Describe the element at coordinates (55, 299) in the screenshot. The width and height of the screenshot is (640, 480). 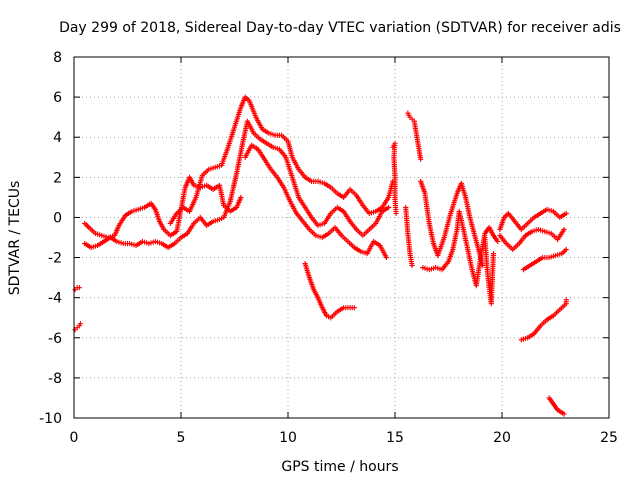
I see `y-tick-label: -4` at that location.